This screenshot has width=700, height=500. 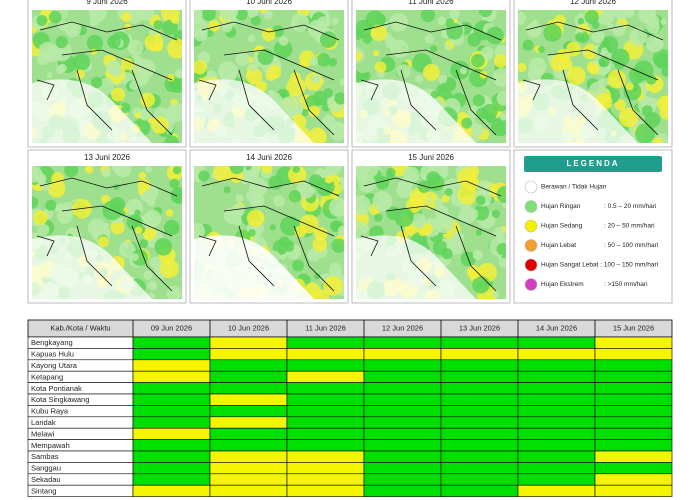 I want to click on legend-title: LEGENDA, so click(x=592, y=163).